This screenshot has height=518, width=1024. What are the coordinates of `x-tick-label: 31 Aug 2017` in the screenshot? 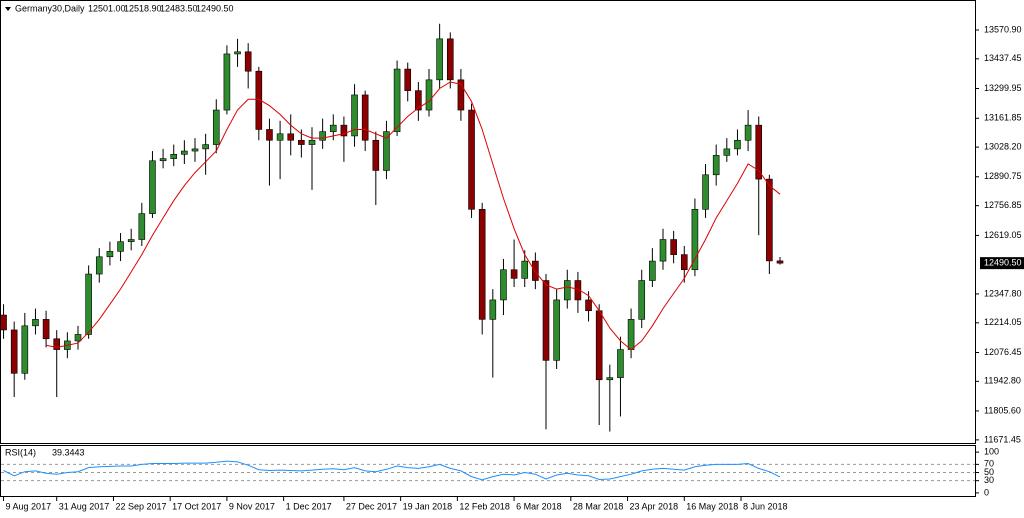 It's located at (84, 506).